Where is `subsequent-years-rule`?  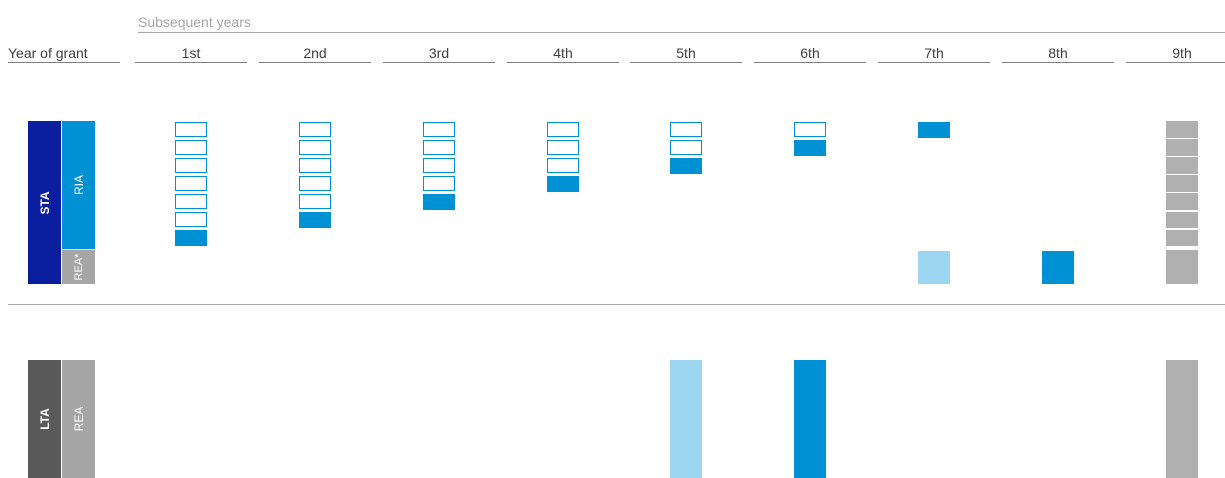
subsequent-years-rule is located at coordinates (681, 32).